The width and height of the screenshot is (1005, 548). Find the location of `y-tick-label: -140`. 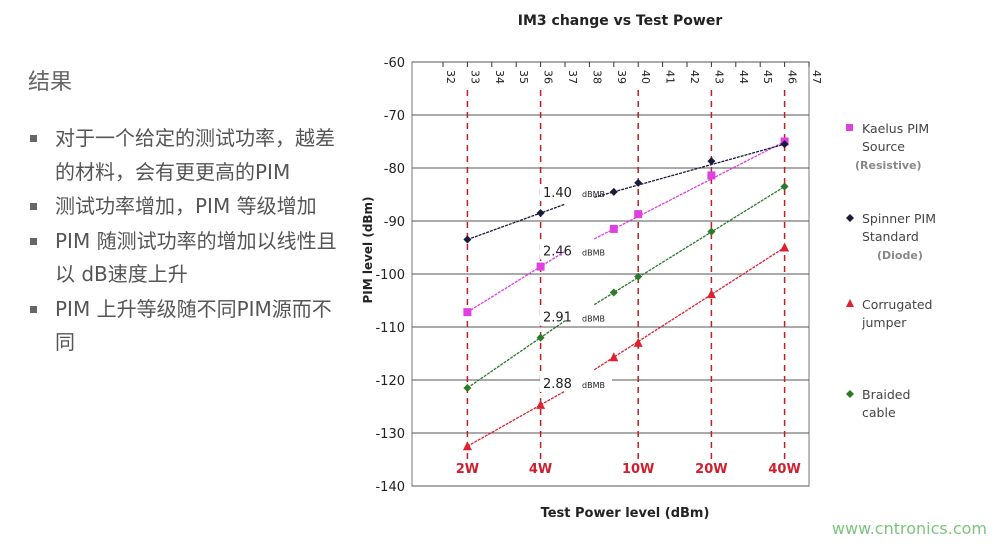

y-tick-label: -140 is located at coordinates (390, 487).